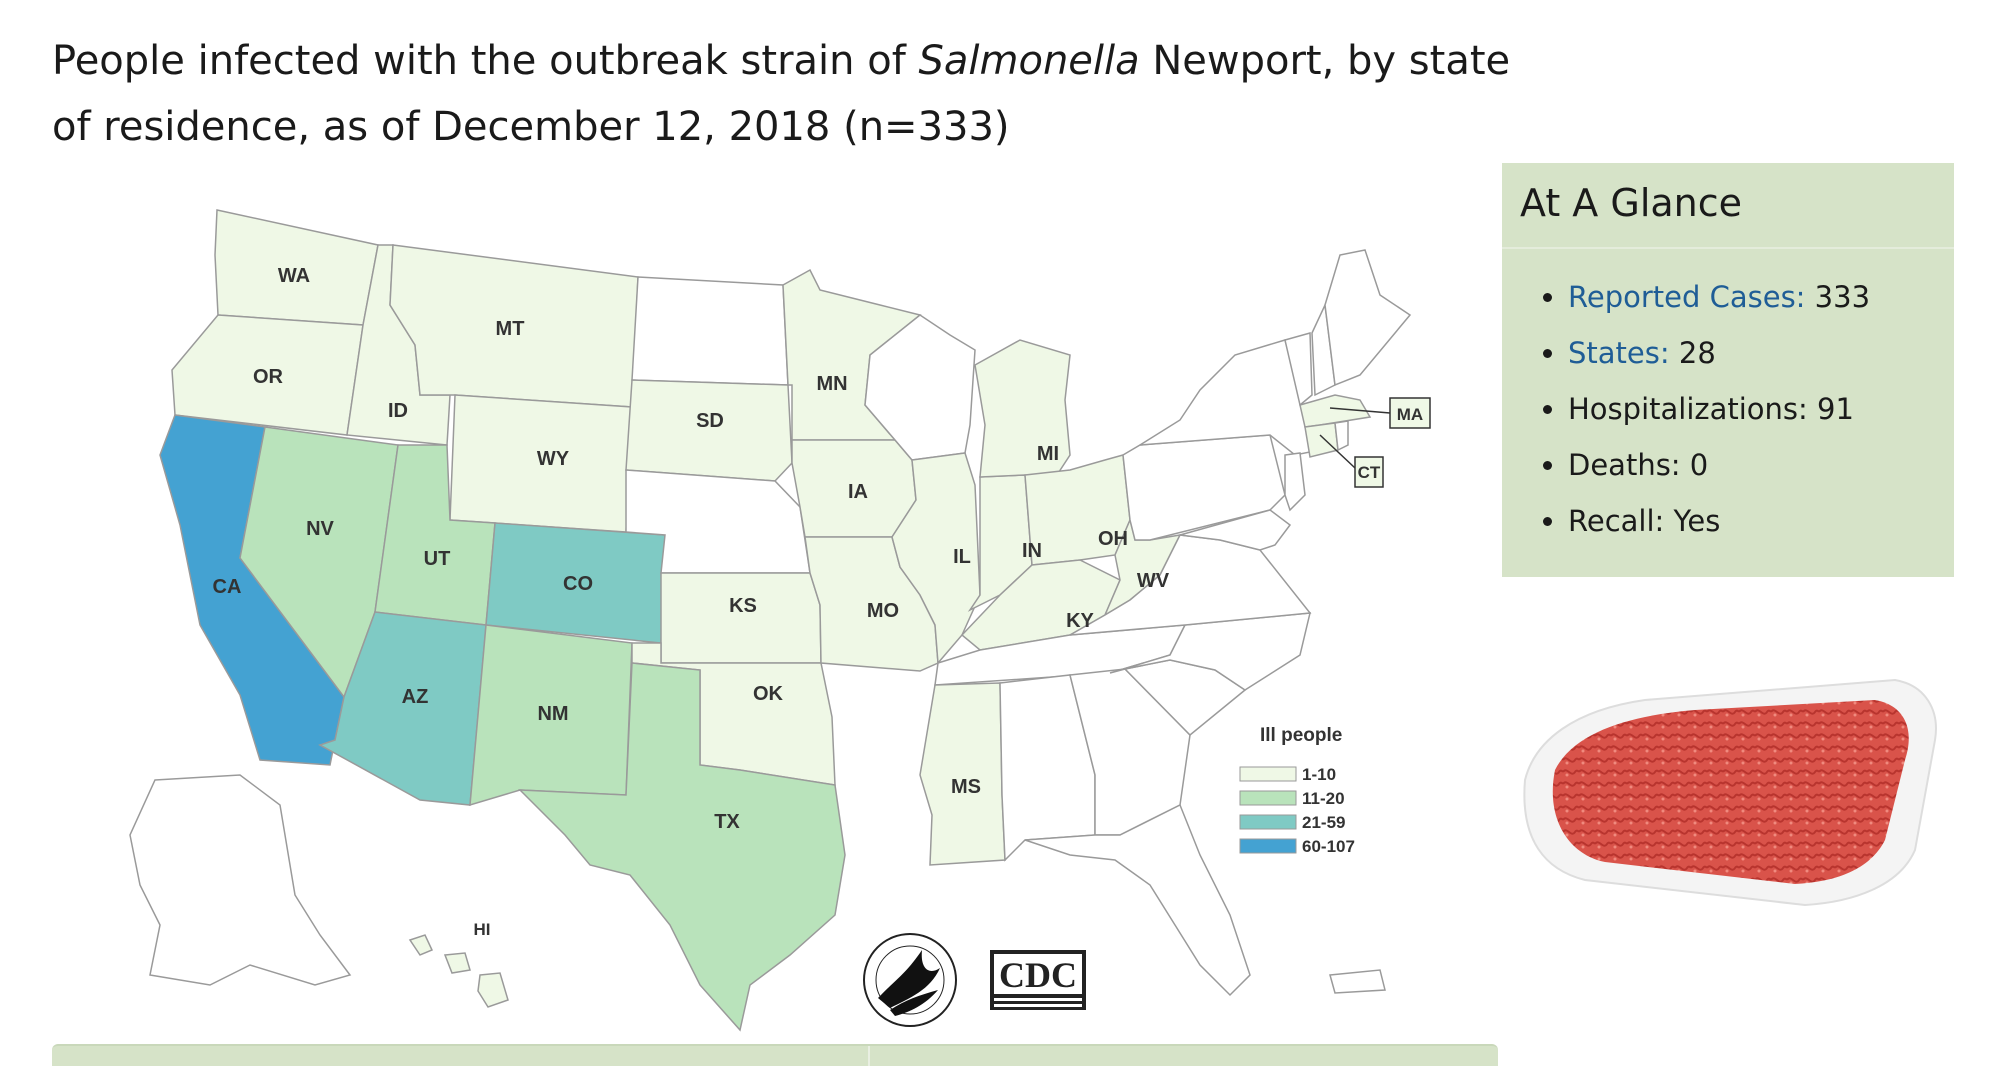 This screenshot has height=1066, width=2000. I want to click on ground-beef-image, so click(1730, 792).